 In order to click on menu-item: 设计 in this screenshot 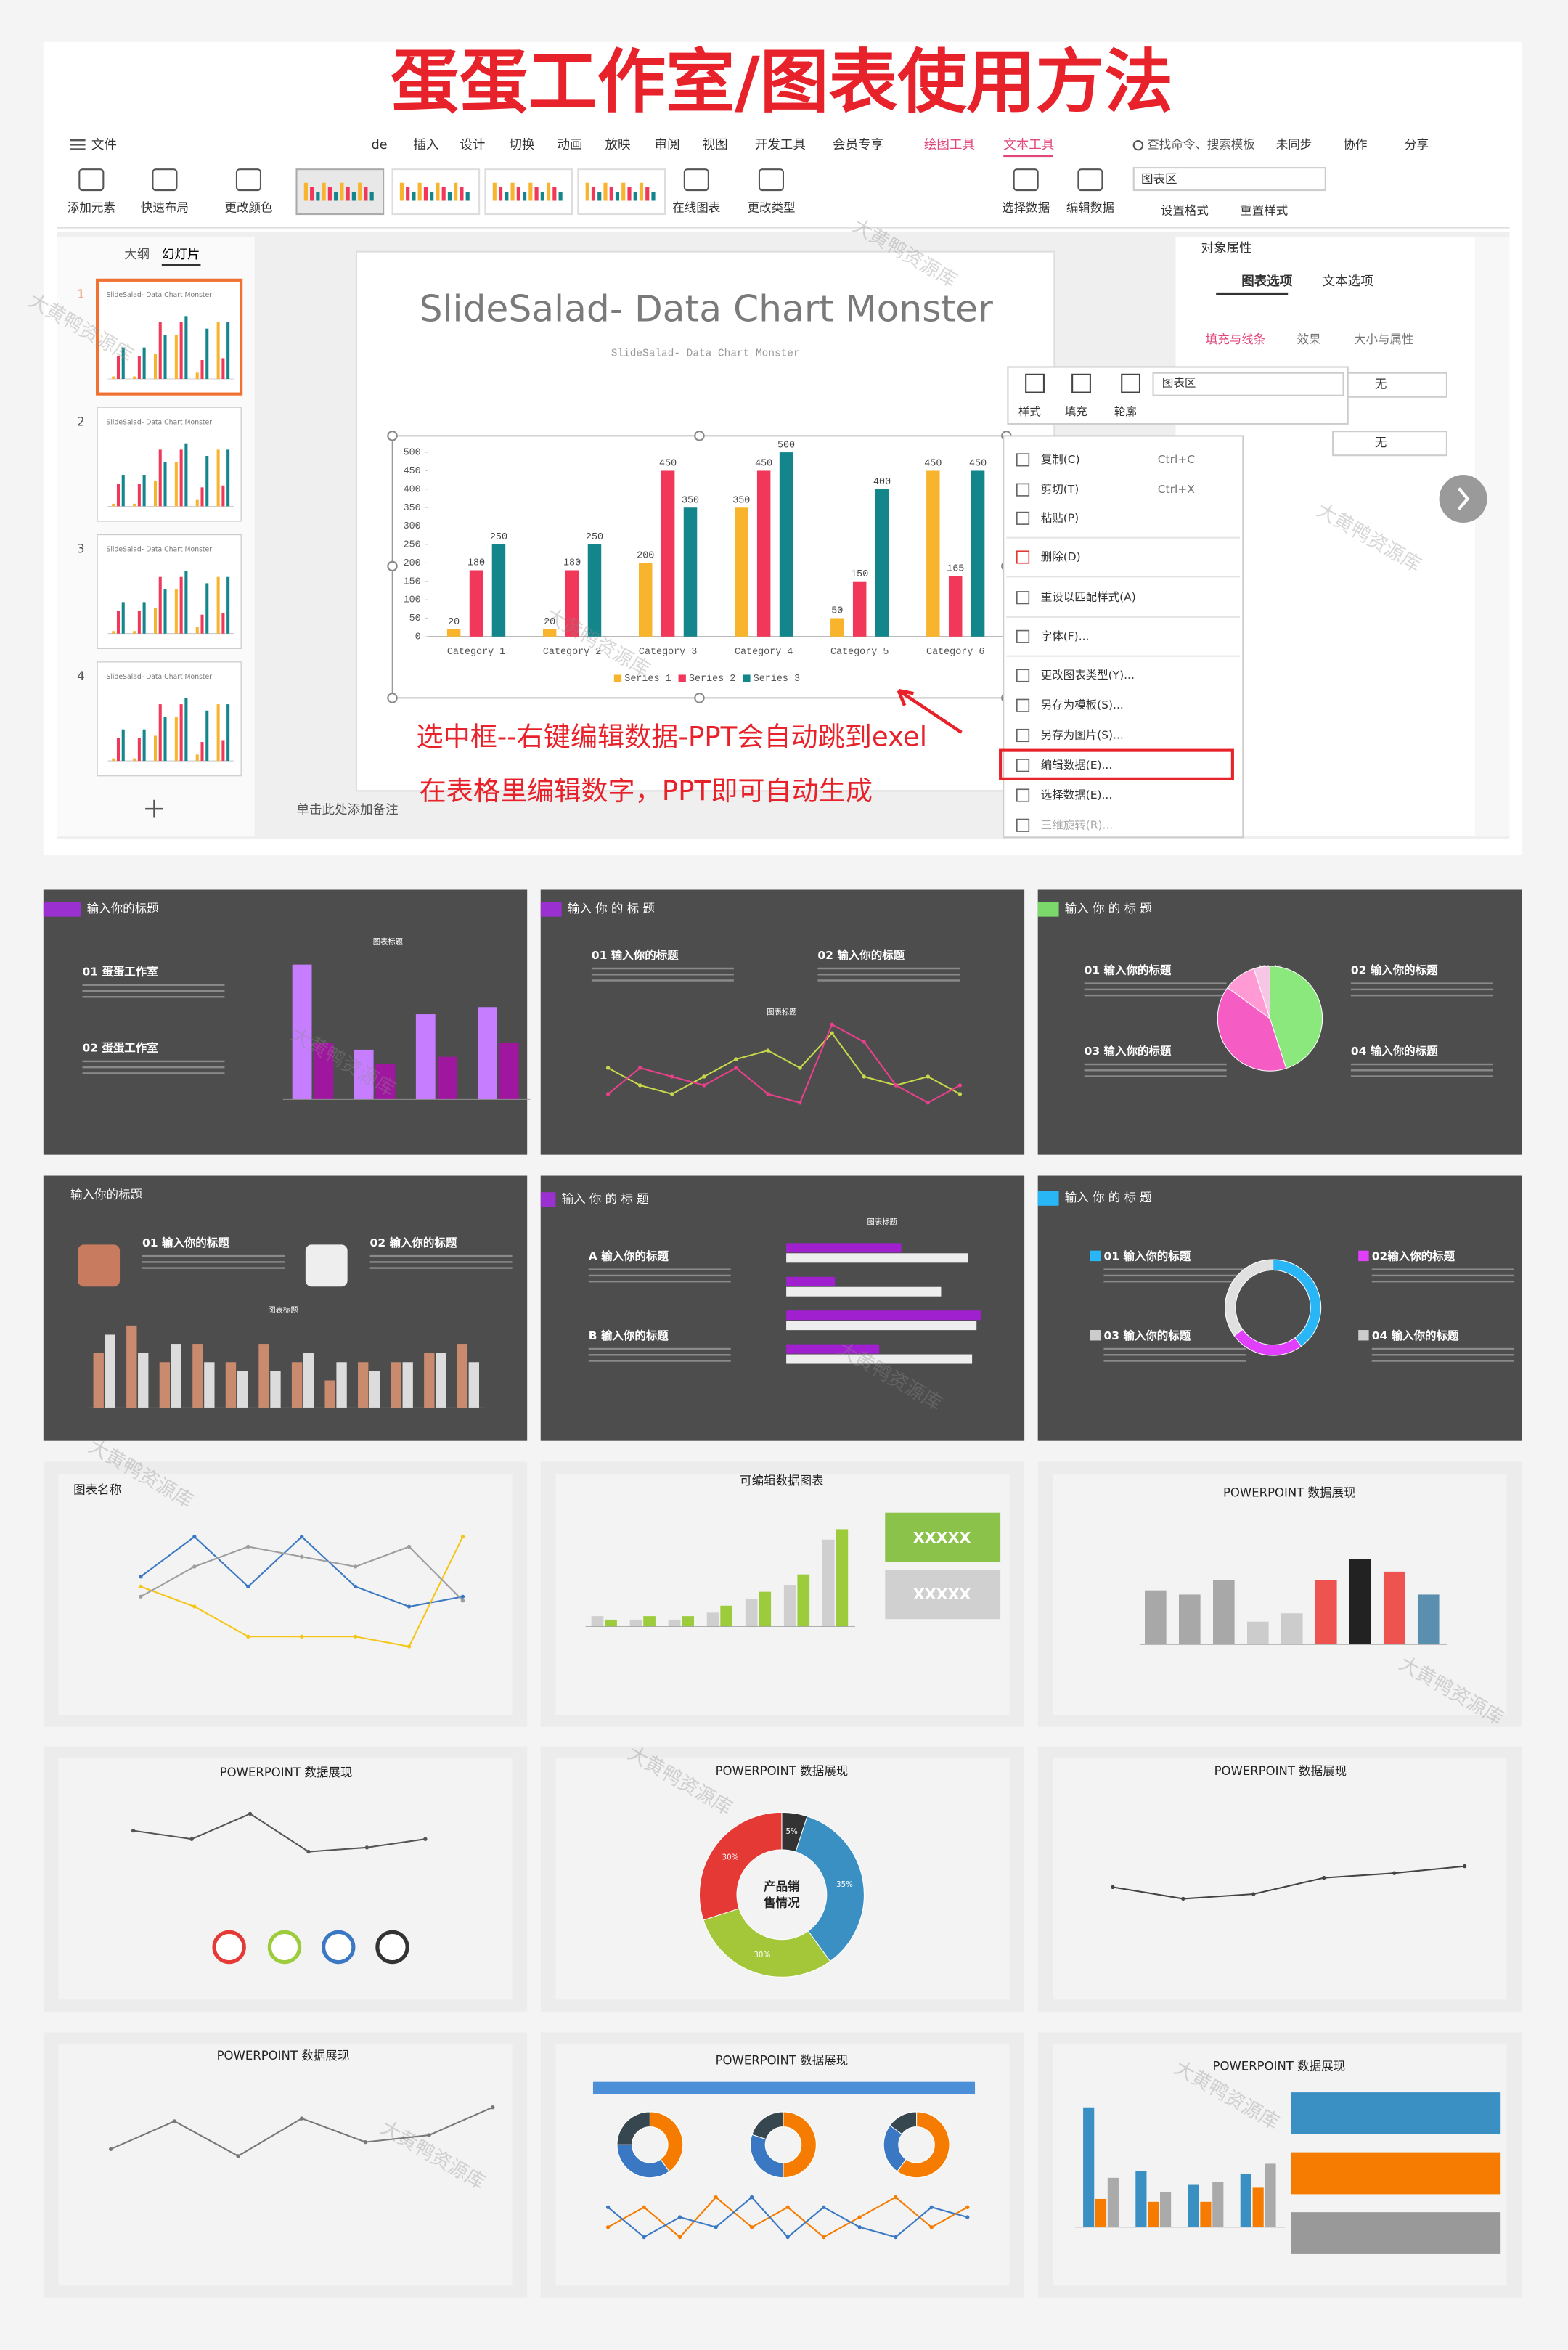, I will do `click(473, 145)`.